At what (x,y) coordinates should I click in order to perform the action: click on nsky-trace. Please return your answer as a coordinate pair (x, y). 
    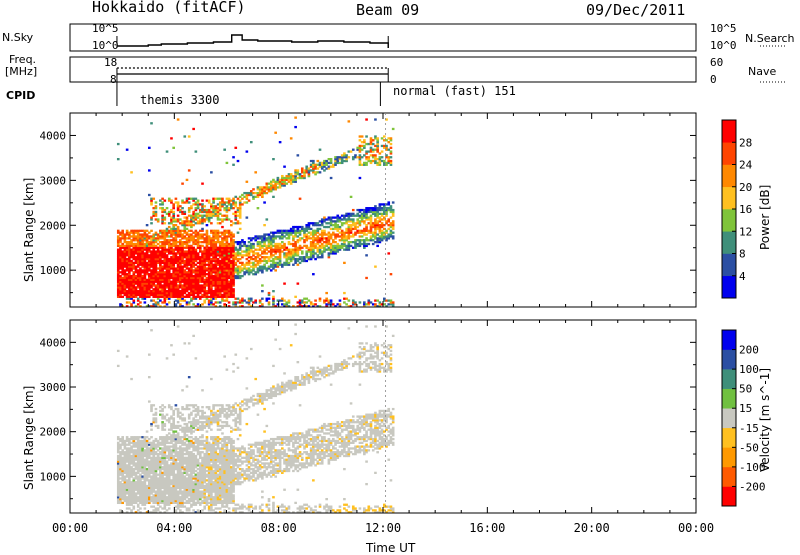
    Looking at the image, I should click on (252, 41).